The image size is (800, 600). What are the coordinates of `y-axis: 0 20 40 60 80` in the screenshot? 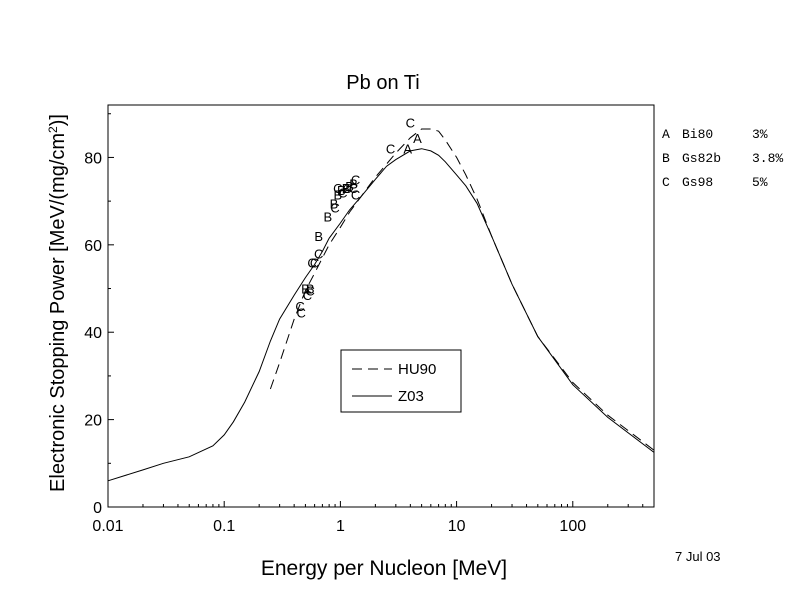 It's located at (99, 315).